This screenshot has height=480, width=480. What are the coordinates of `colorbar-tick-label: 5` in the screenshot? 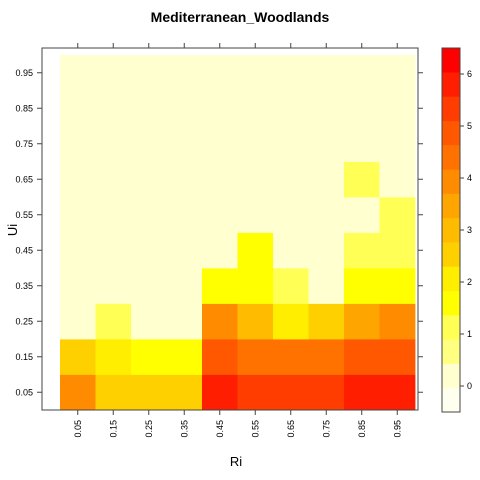 It's located at (469, 126).